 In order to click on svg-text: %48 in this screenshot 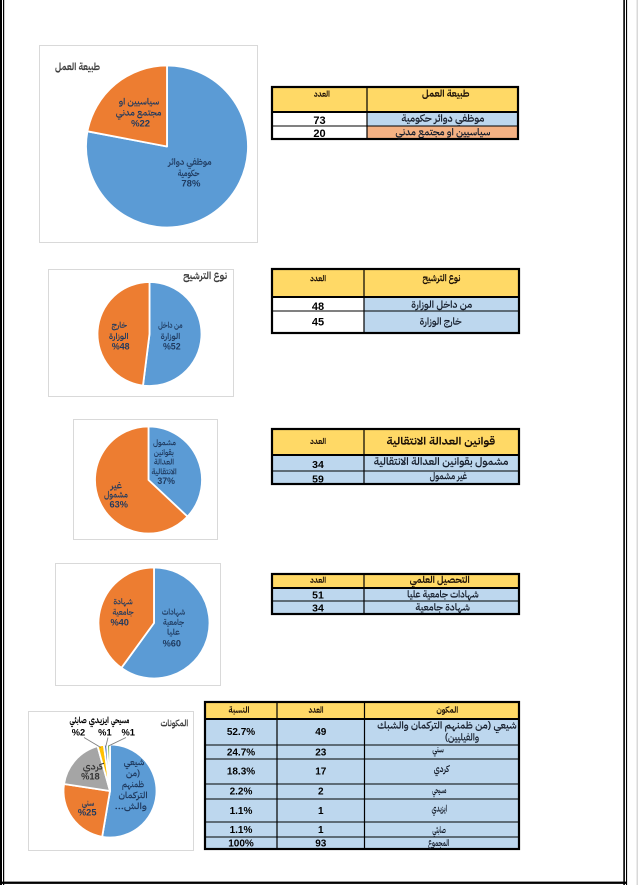, I will do `click(121, 346)`.